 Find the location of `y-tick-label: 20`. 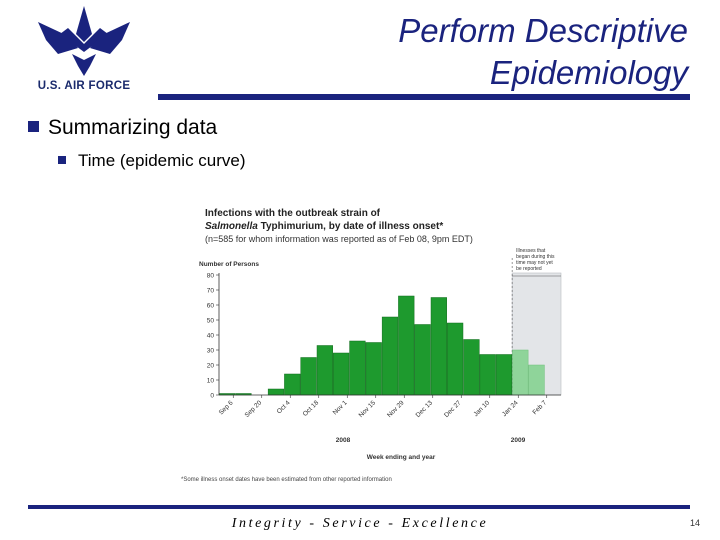

y-tick-label: 20 is located at coordinates (211, 366).